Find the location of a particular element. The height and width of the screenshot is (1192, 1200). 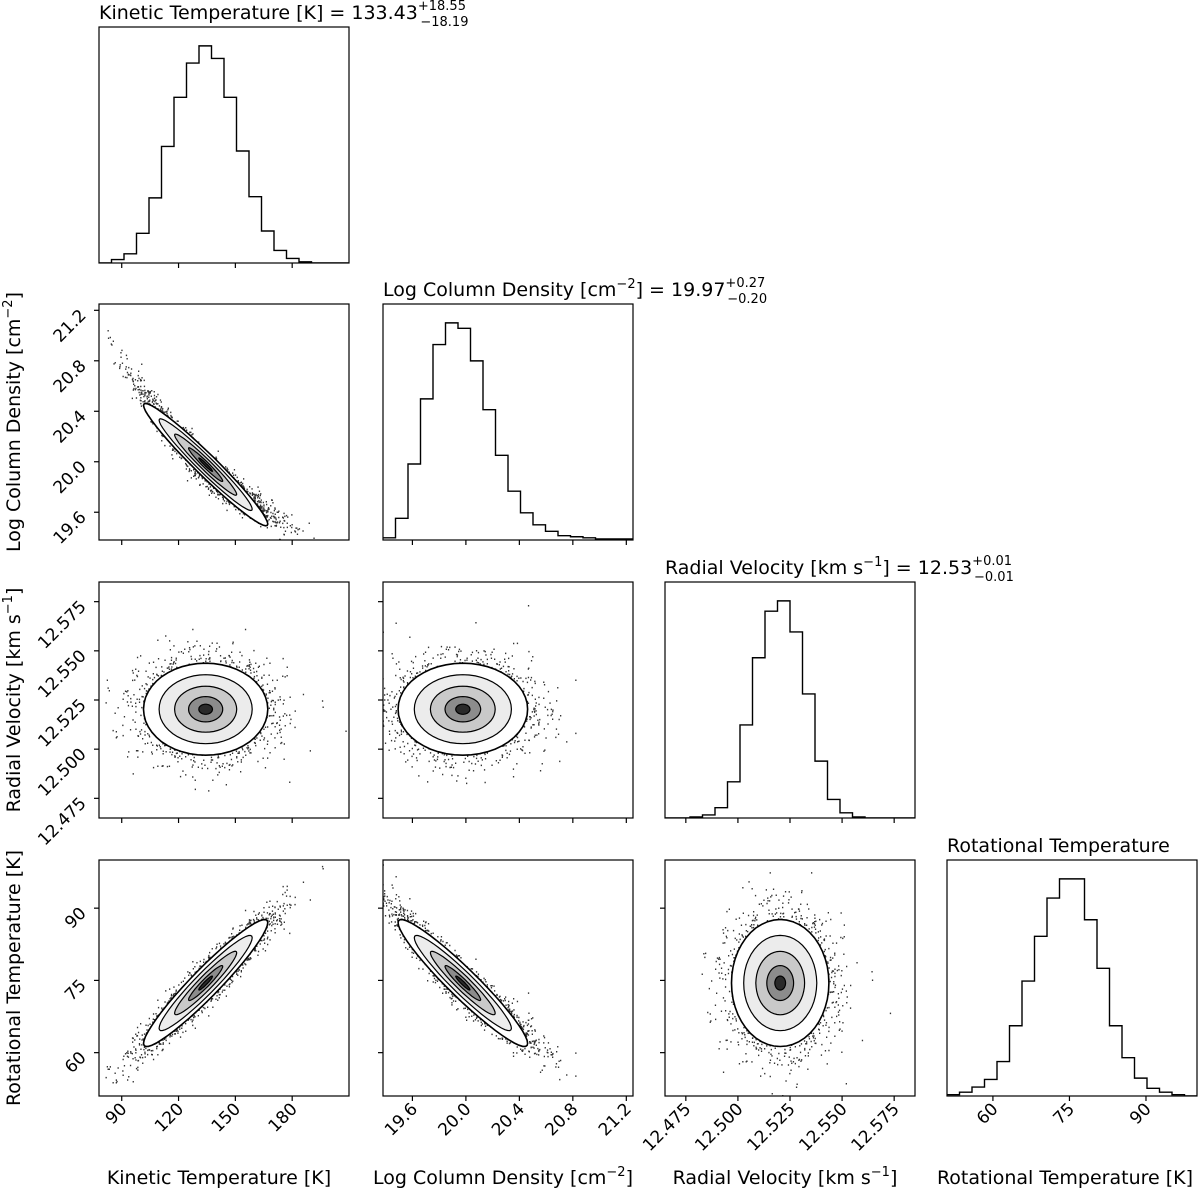

x-tick-label-vr: 12.500 is located at coordinates (719, 1127).